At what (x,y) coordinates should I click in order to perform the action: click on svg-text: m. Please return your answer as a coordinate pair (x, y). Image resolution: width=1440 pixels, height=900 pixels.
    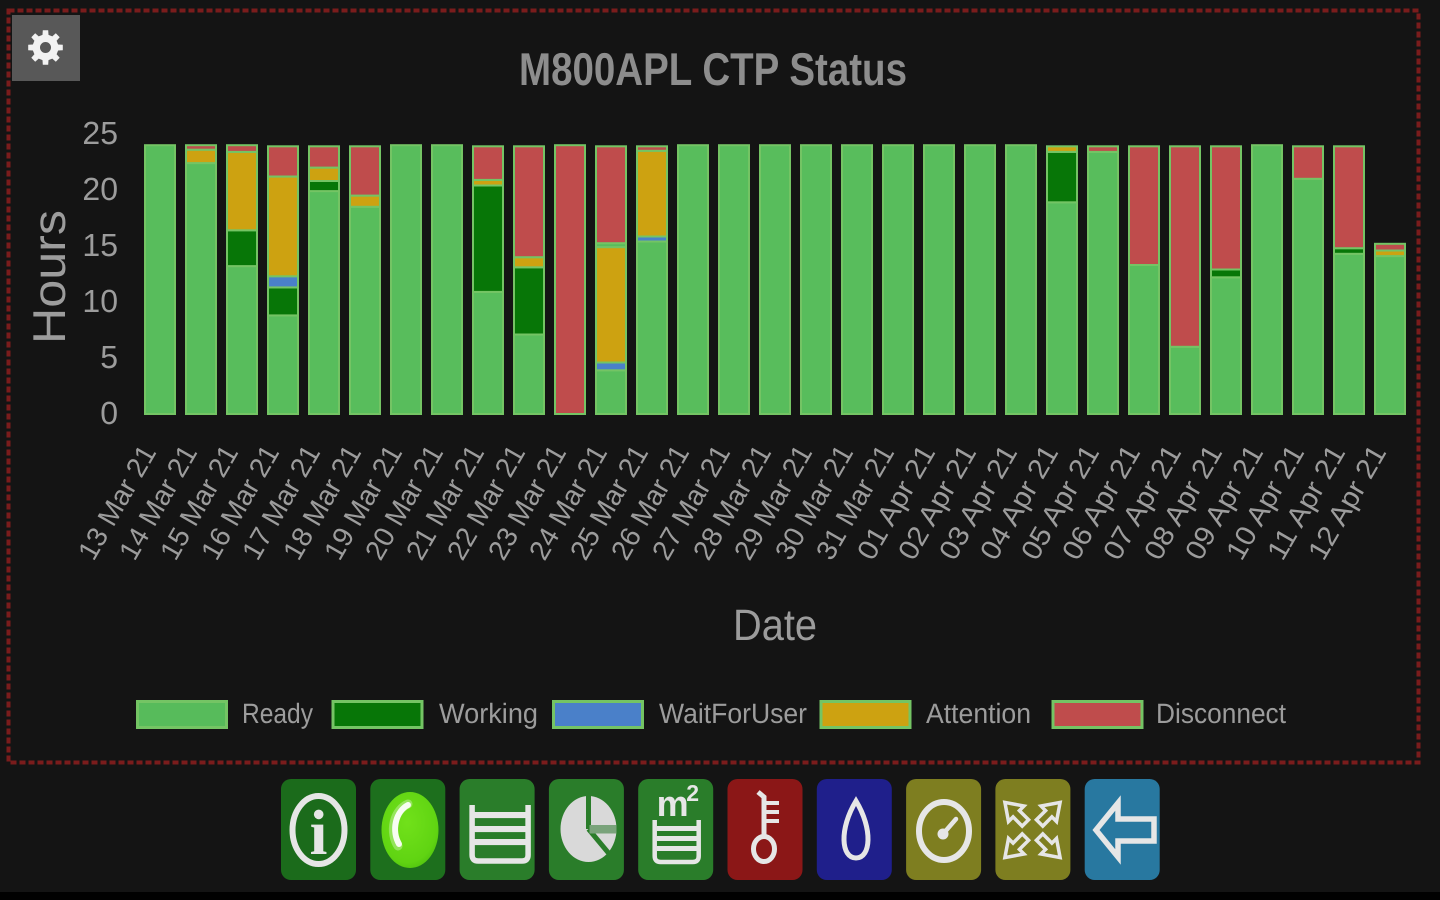
    Looking at the image, I should click on (673, 803).